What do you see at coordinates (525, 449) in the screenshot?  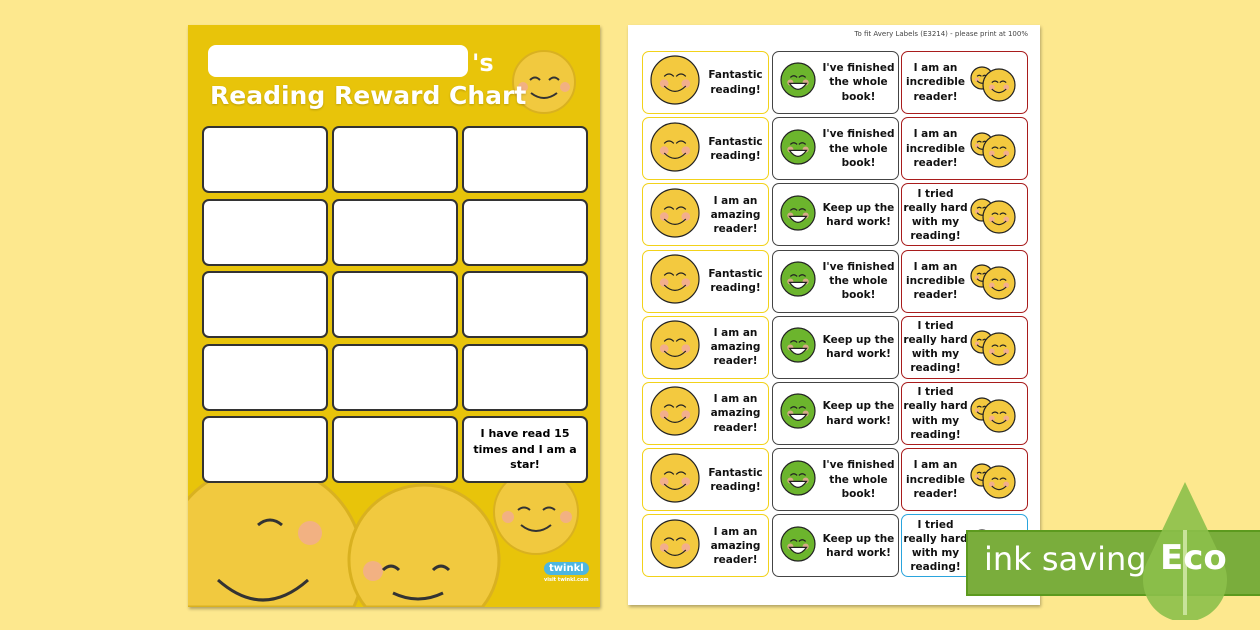 I see `final-reward-cell: I have read 15 times and I am a star!` at bounding box center [525, 449].